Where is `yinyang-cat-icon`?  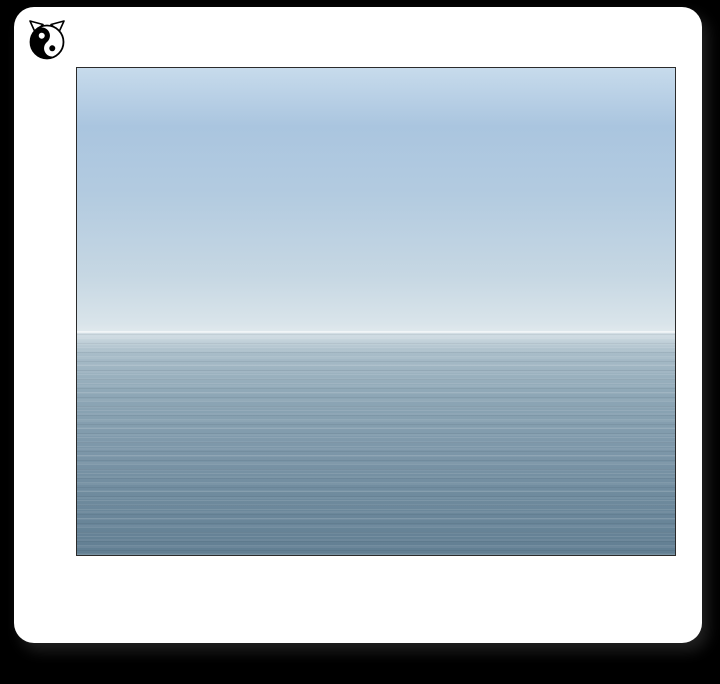 yinyang-cat-icon is located at coordinates (47, 40).